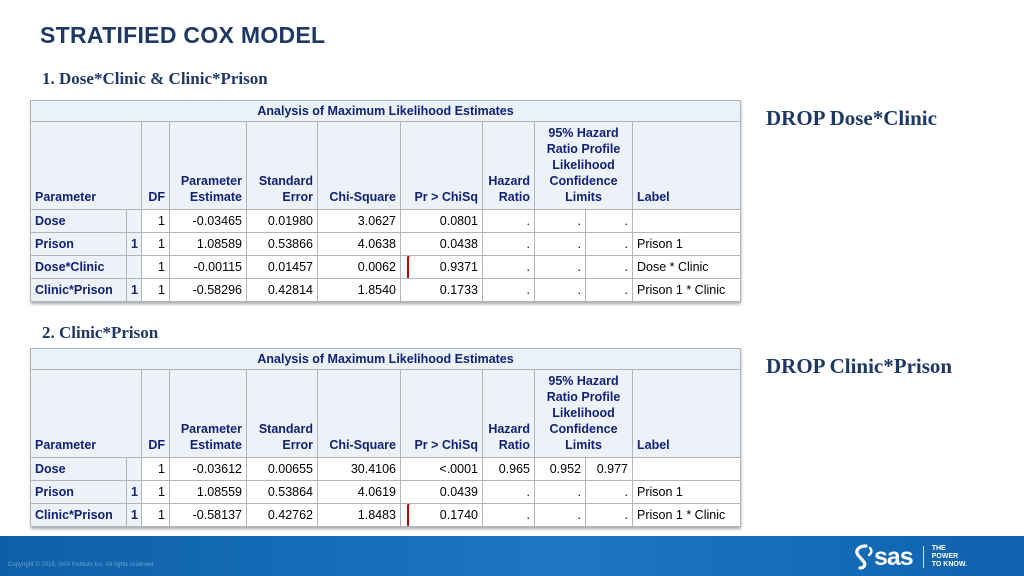 Image resolution: width=1024 pixels, height=576 pixels. What do you see at coordinates (945, 556) in the screenshot?
I see `tagline-line-2: POWER` at bounding box center [945, 556].